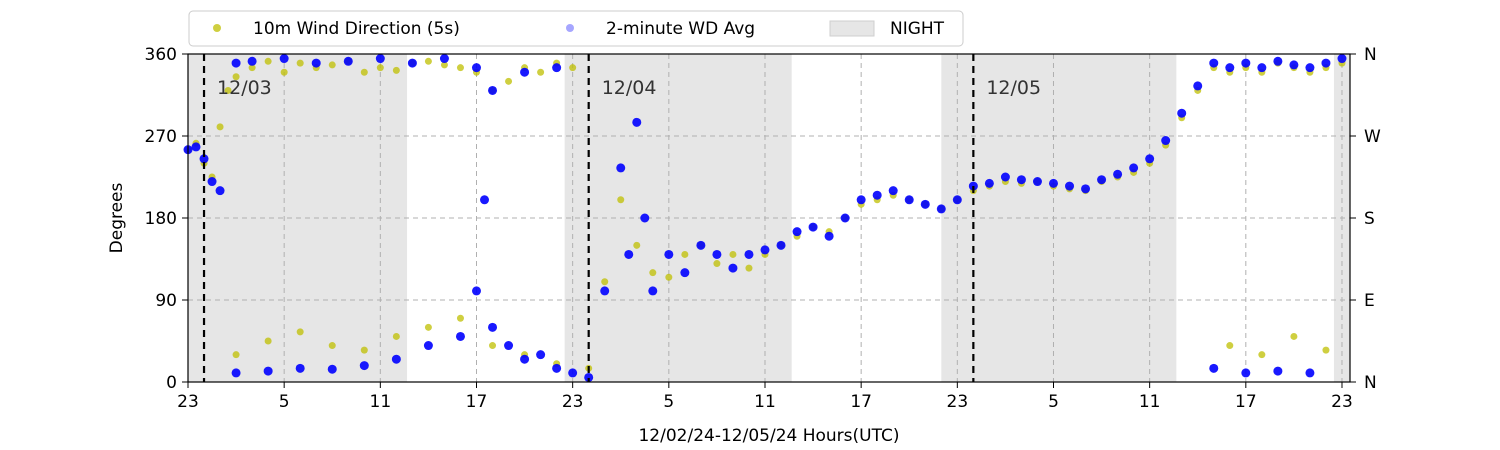  What do you see at coordinates (1369, 219) in the screenshot?
I see `compass-tick-label: S` at bounding box center [1369, 219].